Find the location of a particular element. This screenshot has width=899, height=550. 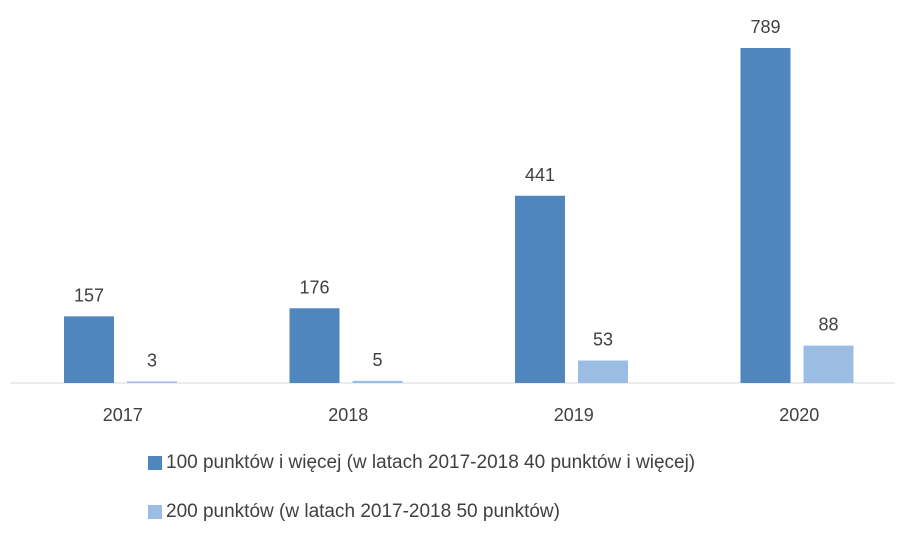

bar-series-2-2019 is located at coordinates (603, 371).